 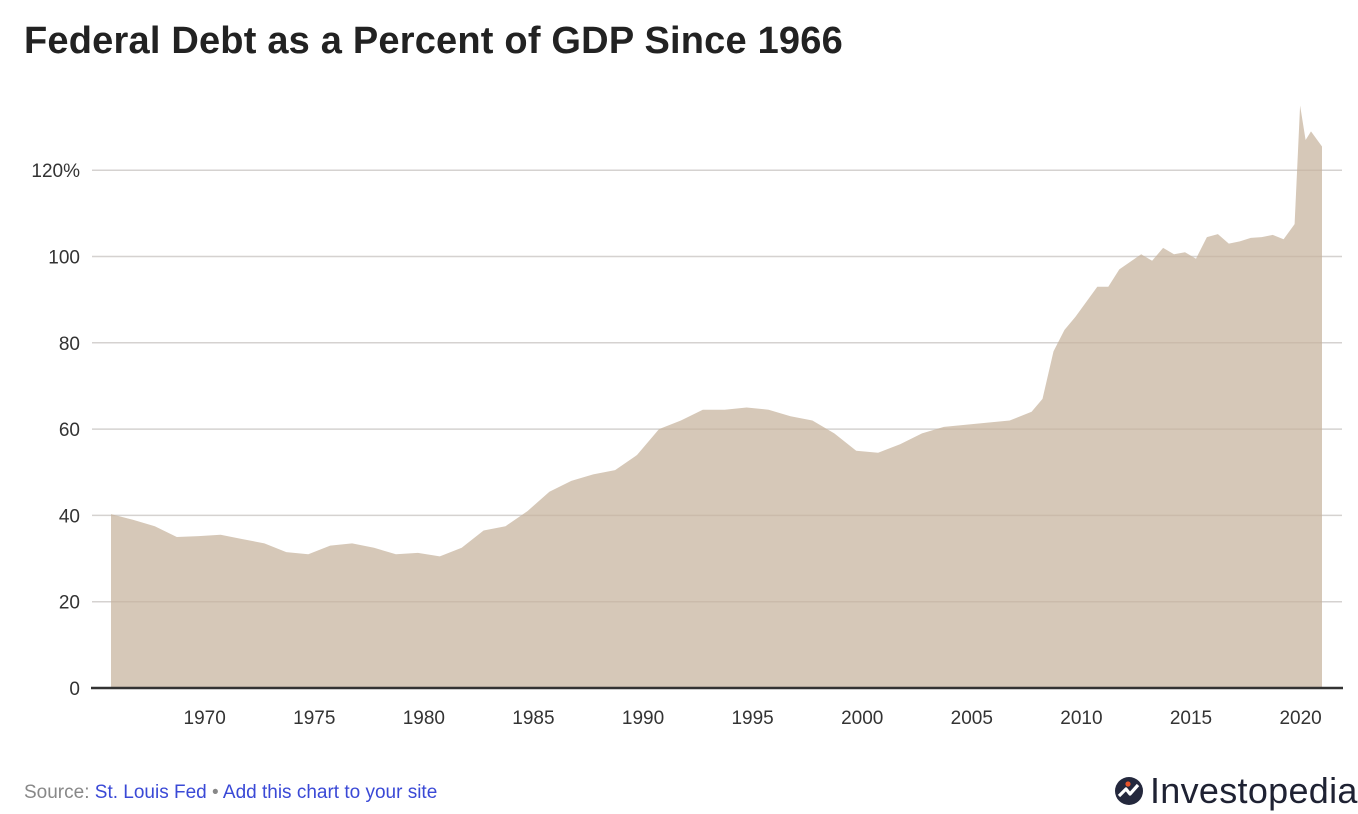 I want to click on y-tick-label: 0, so click(x=74, y=689).